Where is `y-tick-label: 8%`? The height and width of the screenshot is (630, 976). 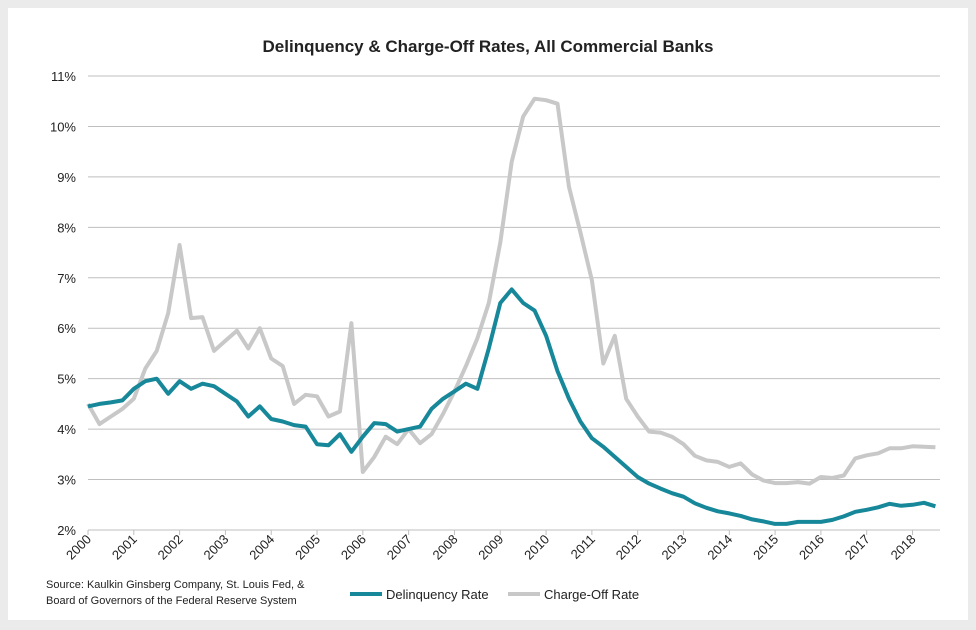
y-tick-label: 8% is located at coordinates (66, 227).